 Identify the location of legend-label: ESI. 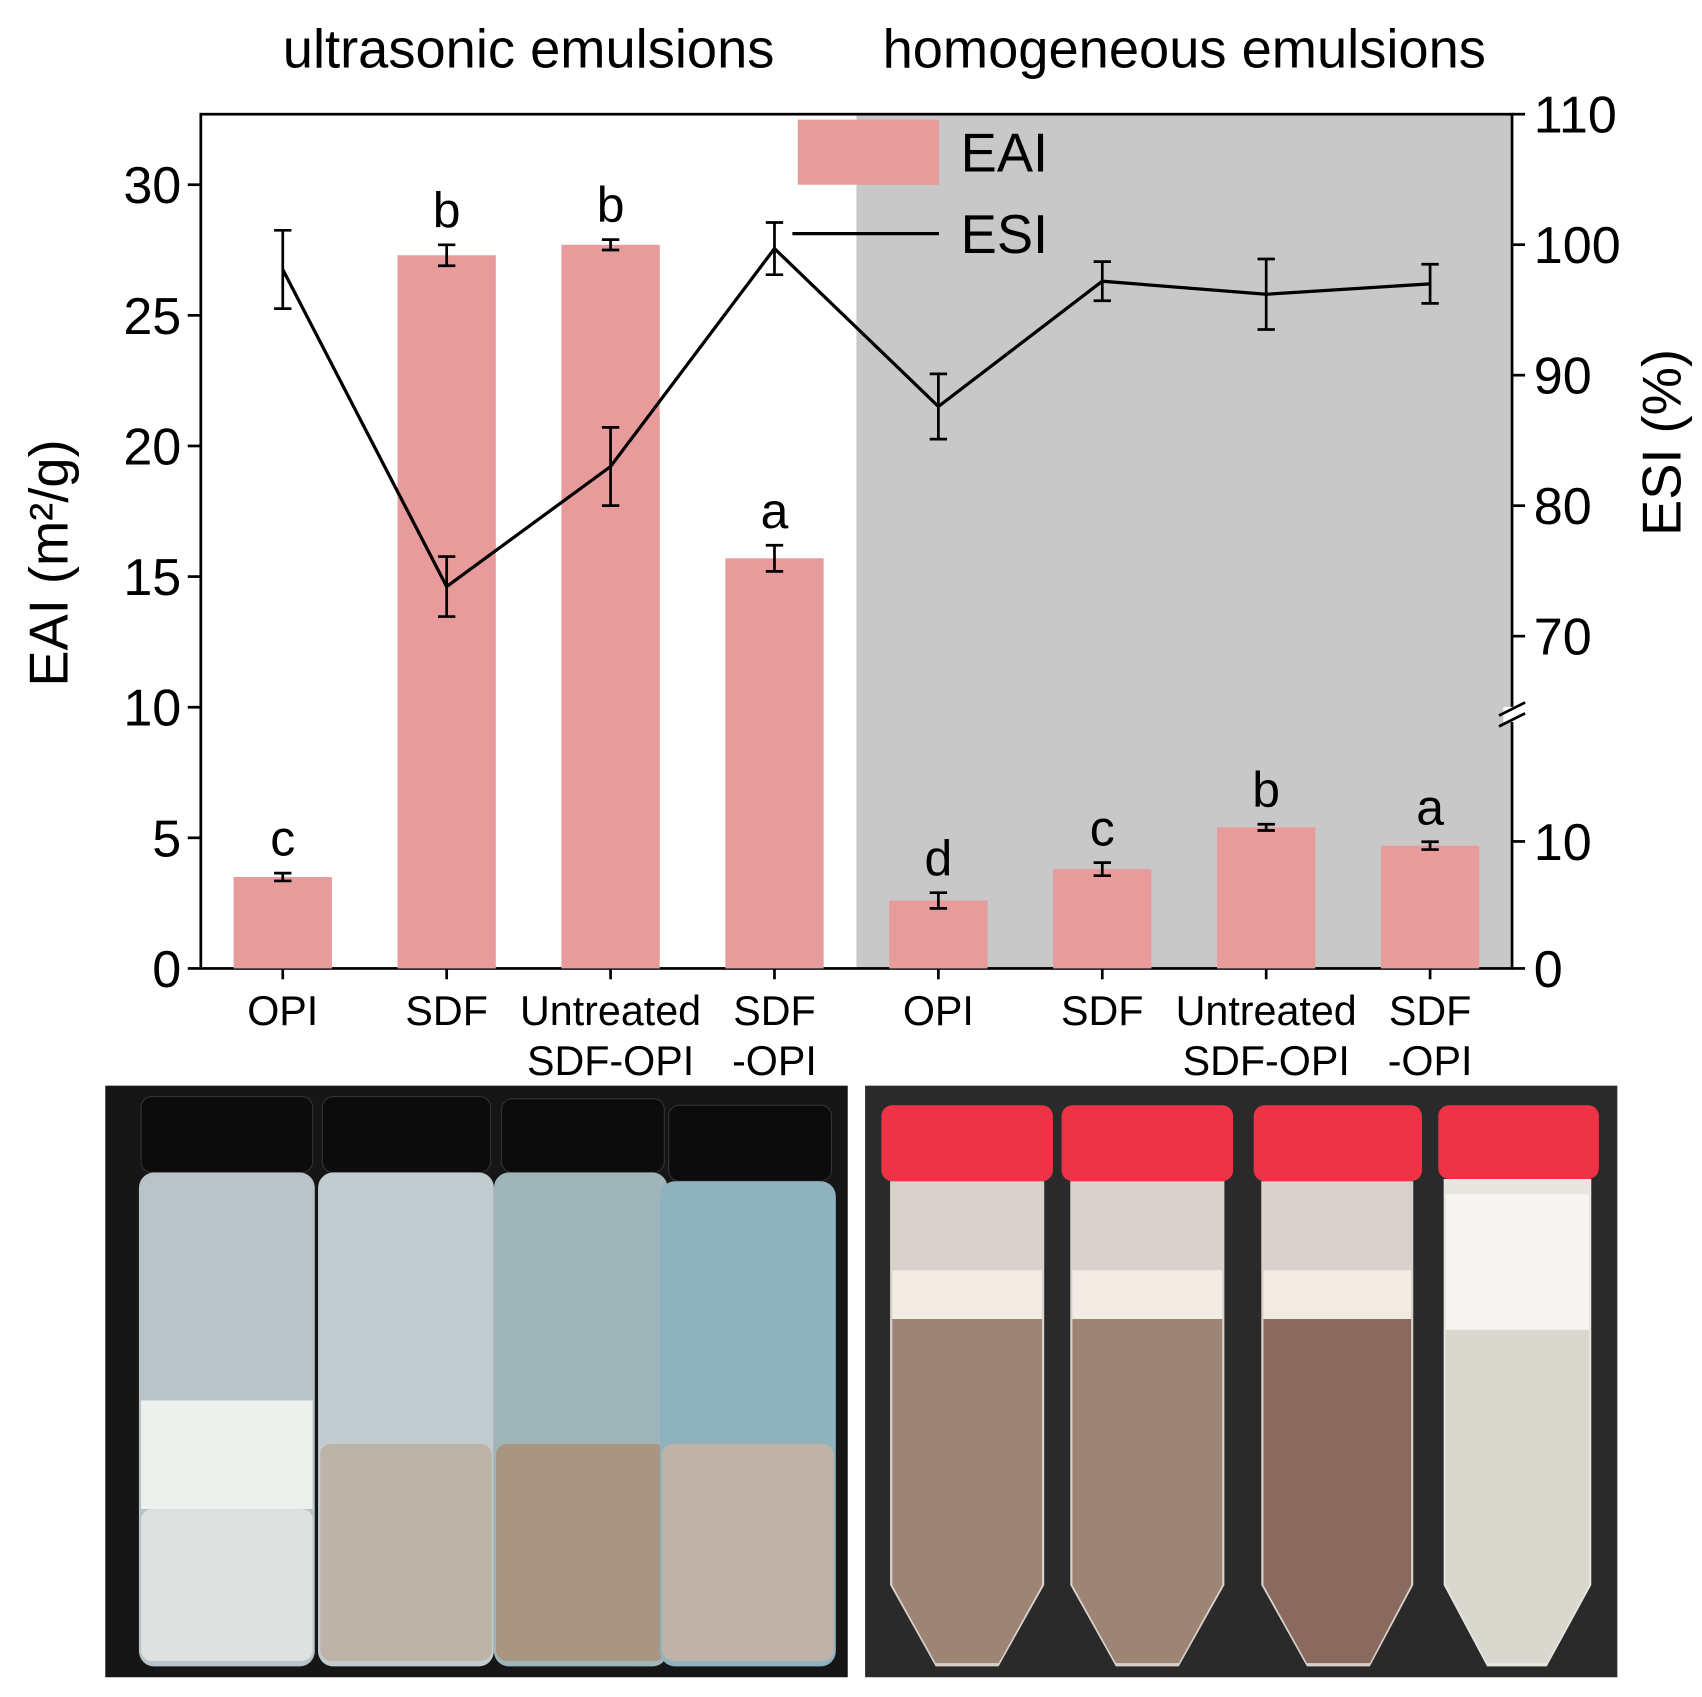
(1004, 234).